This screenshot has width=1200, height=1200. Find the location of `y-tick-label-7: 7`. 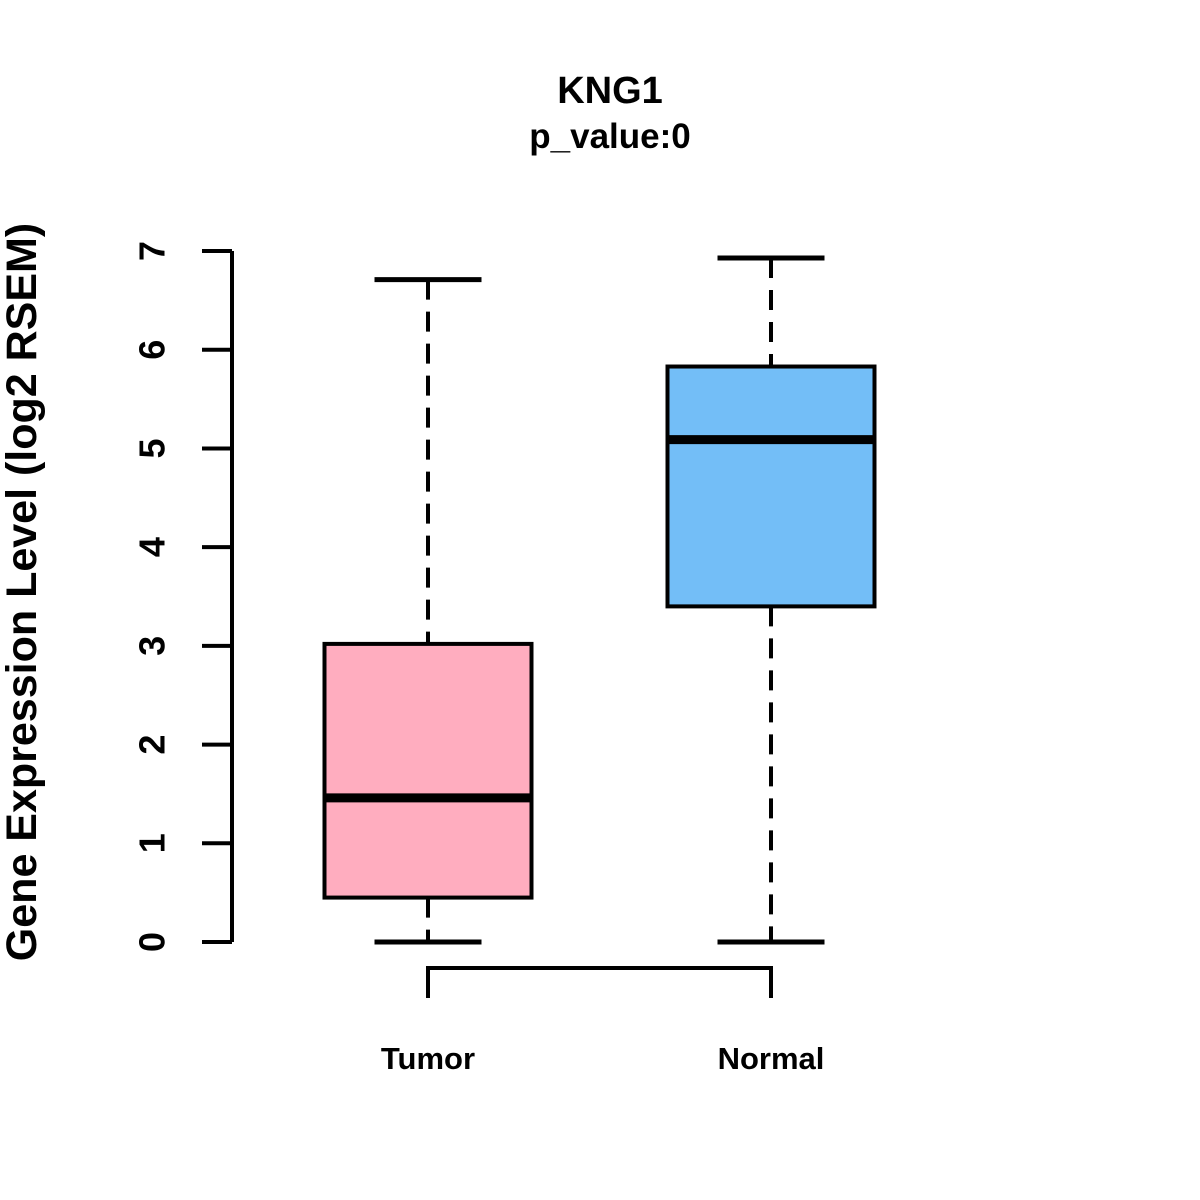

y-tick-label-7: 7 is located at coordinates (152, 251).